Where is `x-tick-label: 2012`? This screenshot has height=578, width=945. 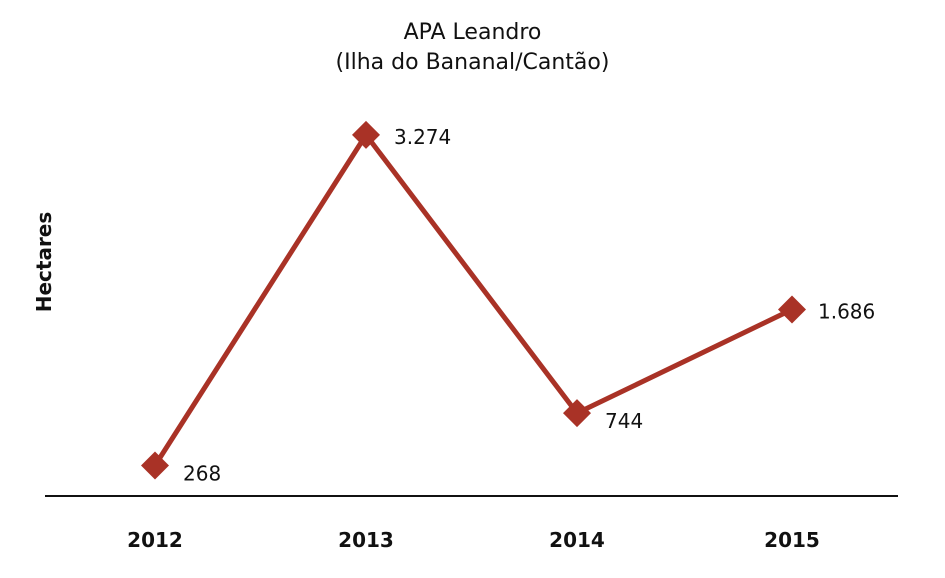 x-tick-label: 2012 is located at coordinates (155, 540).